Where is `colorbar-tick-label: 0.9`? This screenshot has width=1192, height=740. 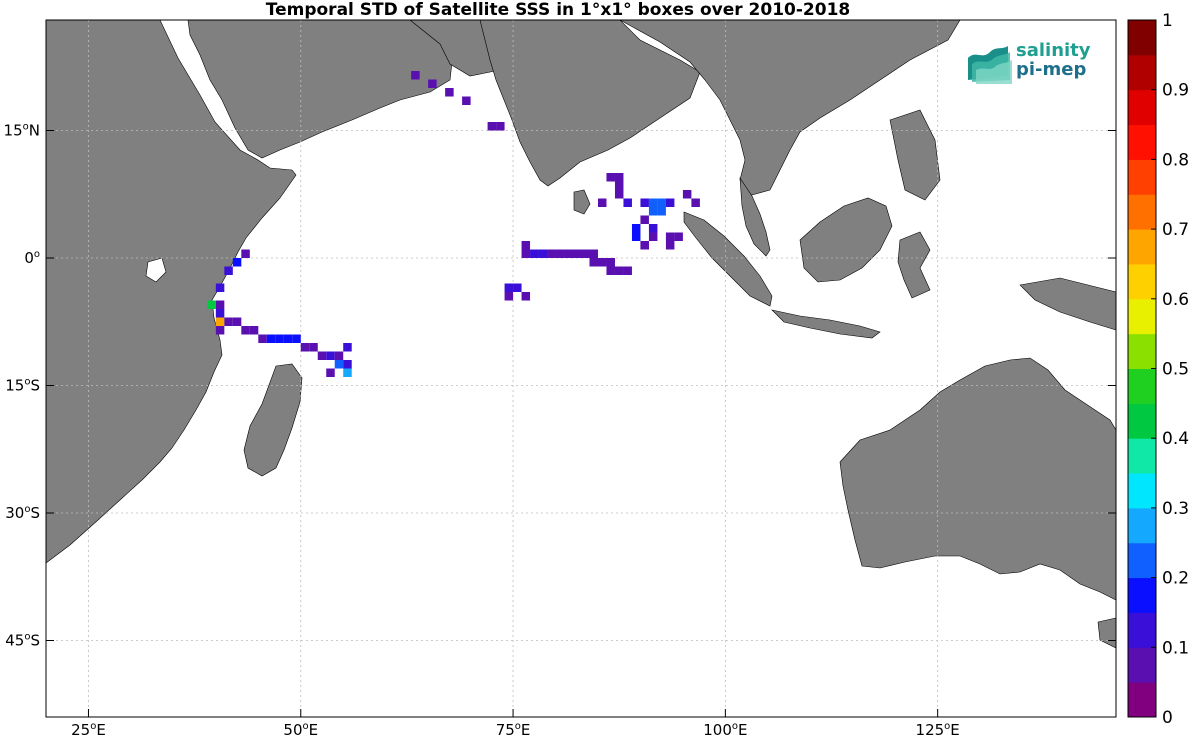
colorbar-tick-label: 0.9 is located at coordinates (1175, 91).